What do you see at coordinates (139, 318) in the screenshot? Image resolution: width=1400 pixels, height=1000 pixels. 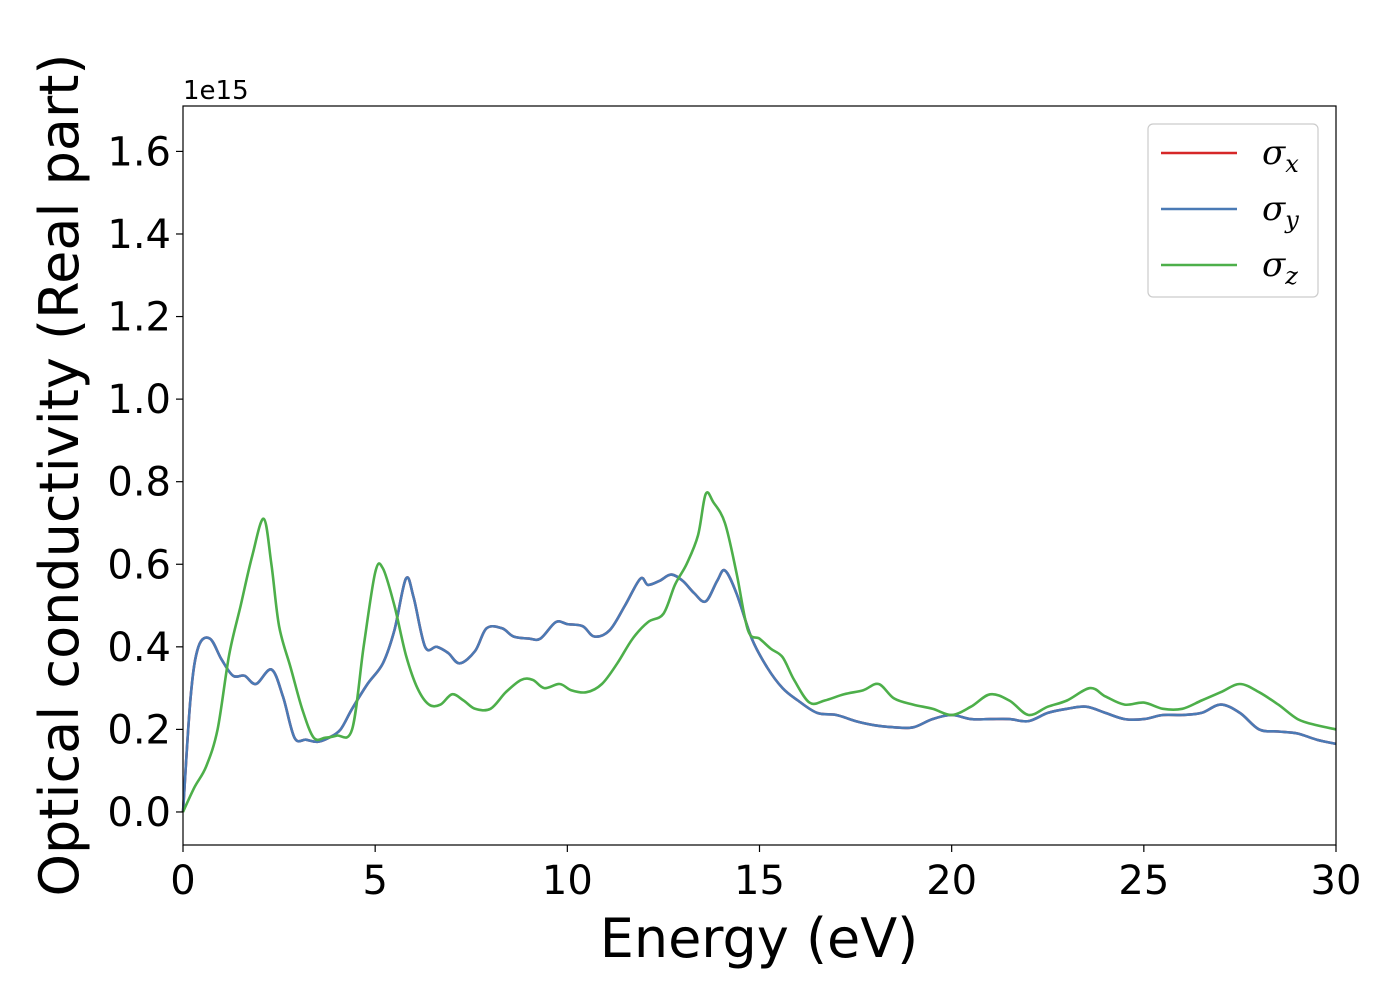 I see `y-tick-label: 1.2` at bounding box center [139, 318].